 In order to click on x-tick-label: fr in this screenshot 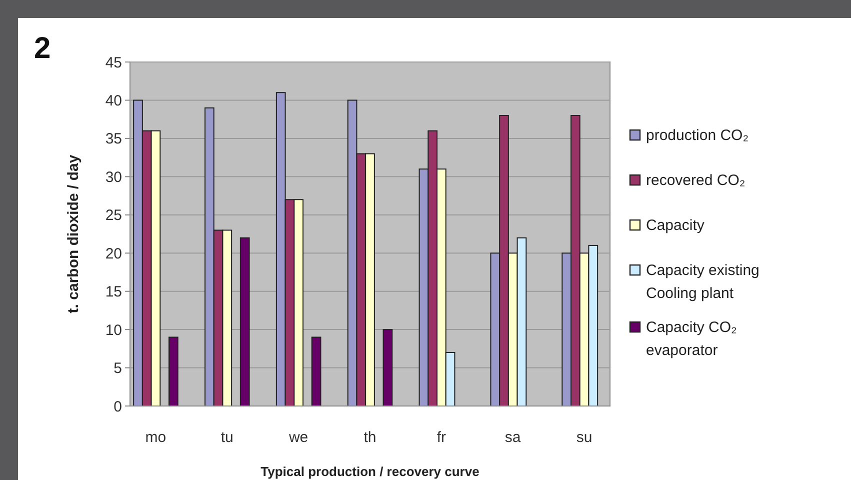, I will do `click(441, 437)`.